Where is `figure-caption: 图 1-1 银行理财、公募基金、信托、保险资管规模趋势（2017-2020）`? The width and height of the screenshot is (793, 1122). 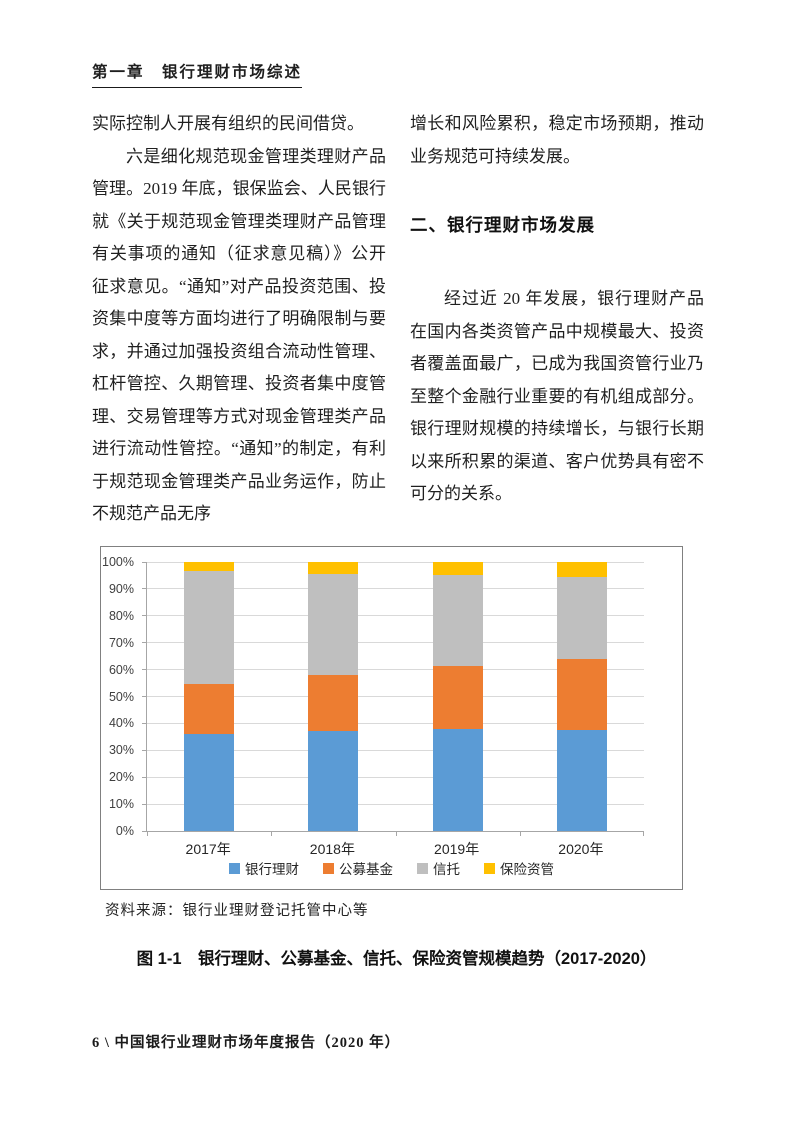
figure-caption: 图 1-1 银行理财、公募基金、信托、保险资管规模趋势（2017-2020） is located at coordinates (396, 959).